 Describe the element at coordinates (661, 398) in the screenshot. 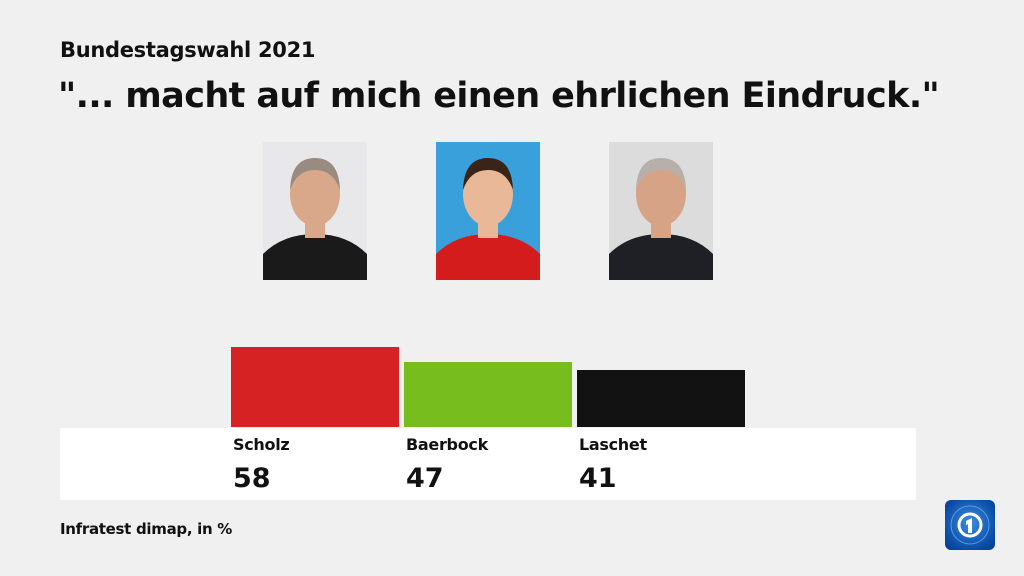

I see `bar-laschet` at that location.